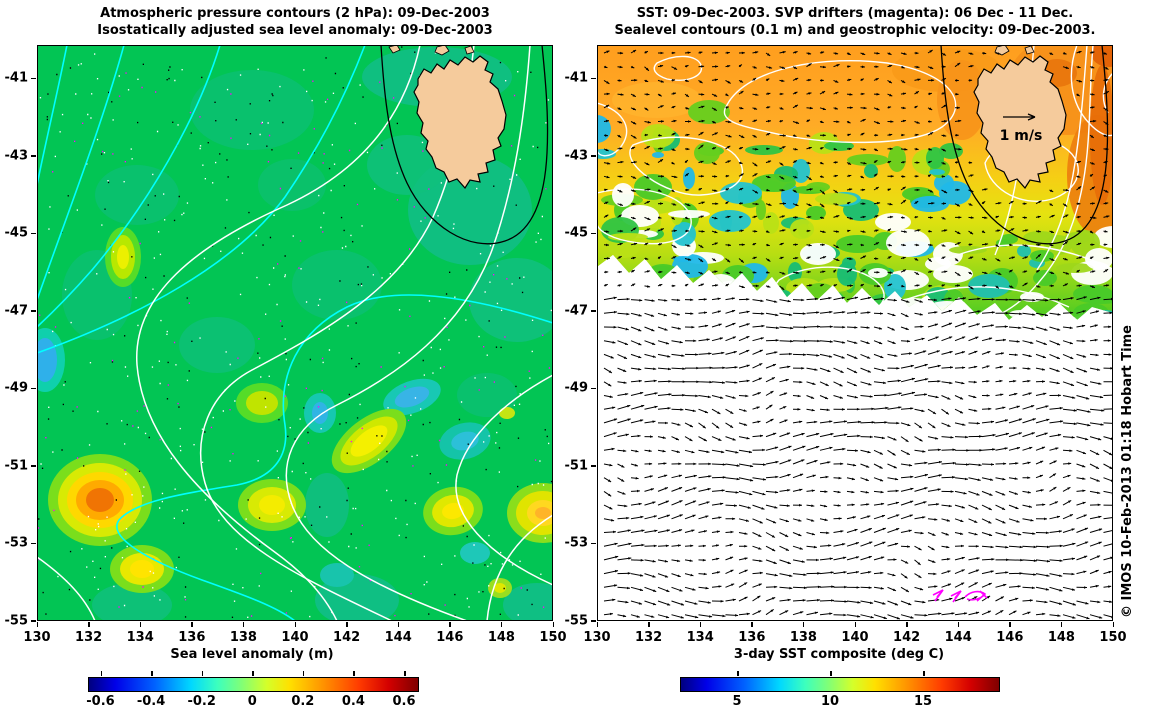  What do you see at coordinates (201, 701) in the screenshot?
I see `colorbar-tick-label: -0.2` at bounding box center [201, 701].